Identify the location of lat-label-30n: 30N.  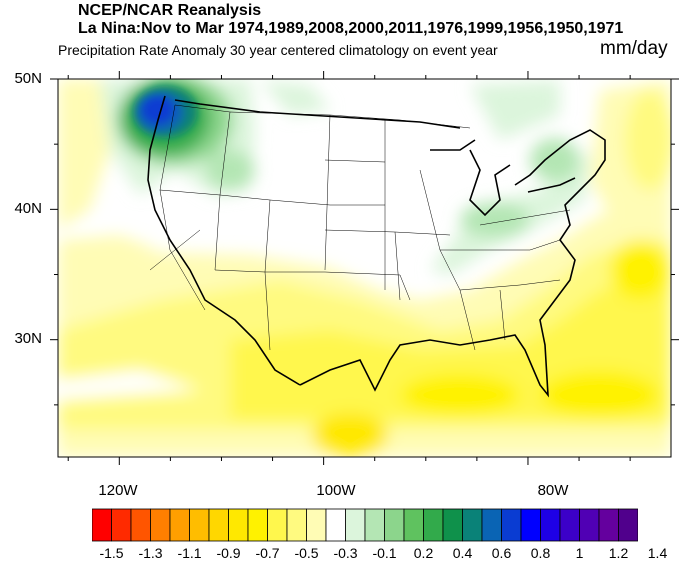
(28, 338).